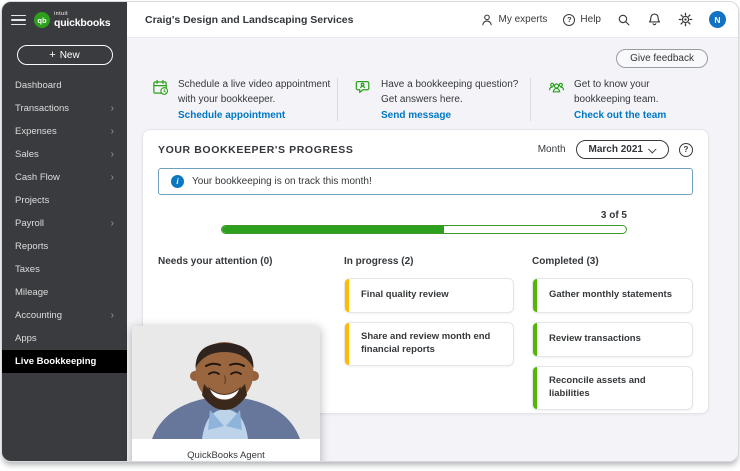 The image size is (740, 471). I want to click on progress-zone: 3 of 5, so click(424, 222).